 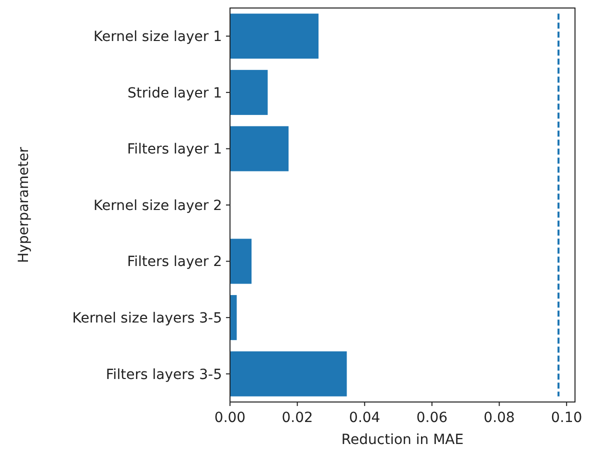 What do you see at coordinates (297, 418) in the screenshot?
I see `x-tick-label: 0.02` at bounding box center [297, 418].